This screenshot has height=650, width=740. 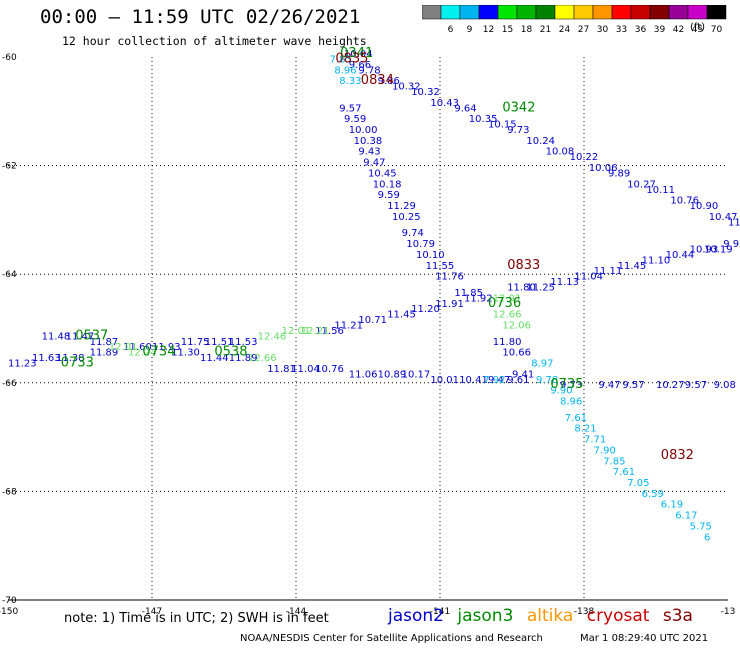 What do you see at coordinates (389, 81) in the screenshot?
I see `data-label: 9.86` at bounding box center [389, 81].